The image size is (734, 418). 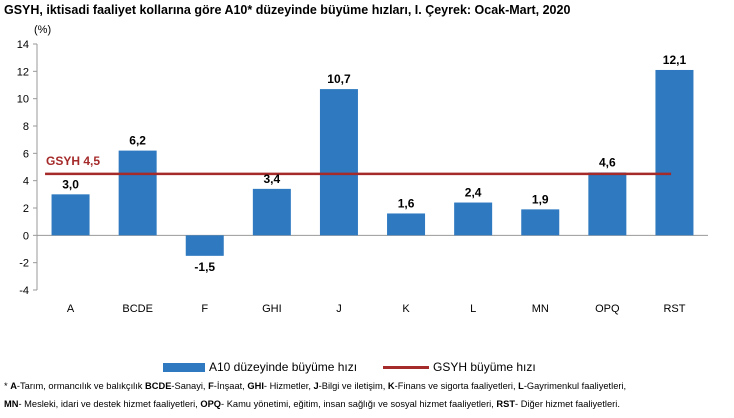 I want to click on footnote-text: -Gayrimenkul faaliyetleri,, so click(x=575, y=386).